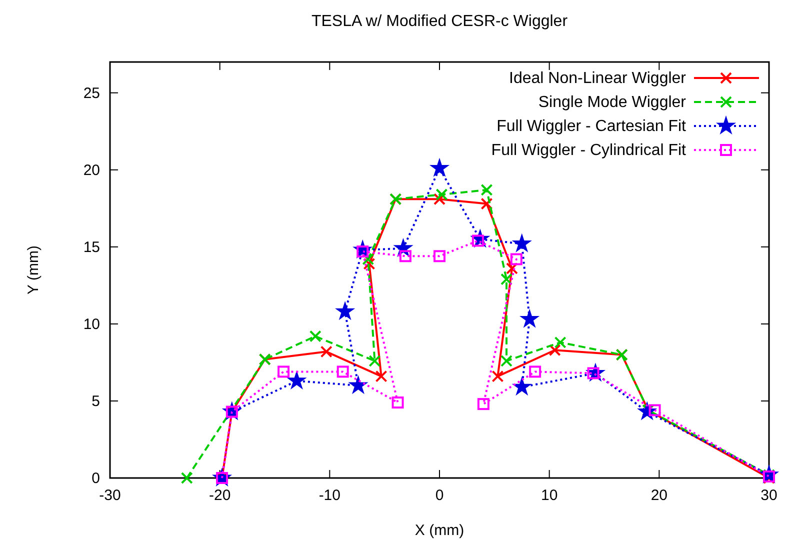 Image resolution: width=789 pixels, height=551 pixels. What do you see at coordinates (549, 495) in the screenshot?
I see `x-tick-label: 10` at bounding box center [549, 495].